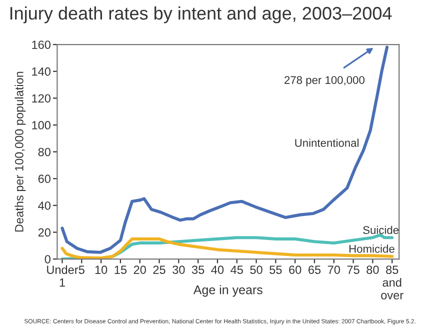 The image size is (440, 330). Describe the element at coordinates (276, 270) in the screenshot. I see `x-tick-label: 55` at that location.